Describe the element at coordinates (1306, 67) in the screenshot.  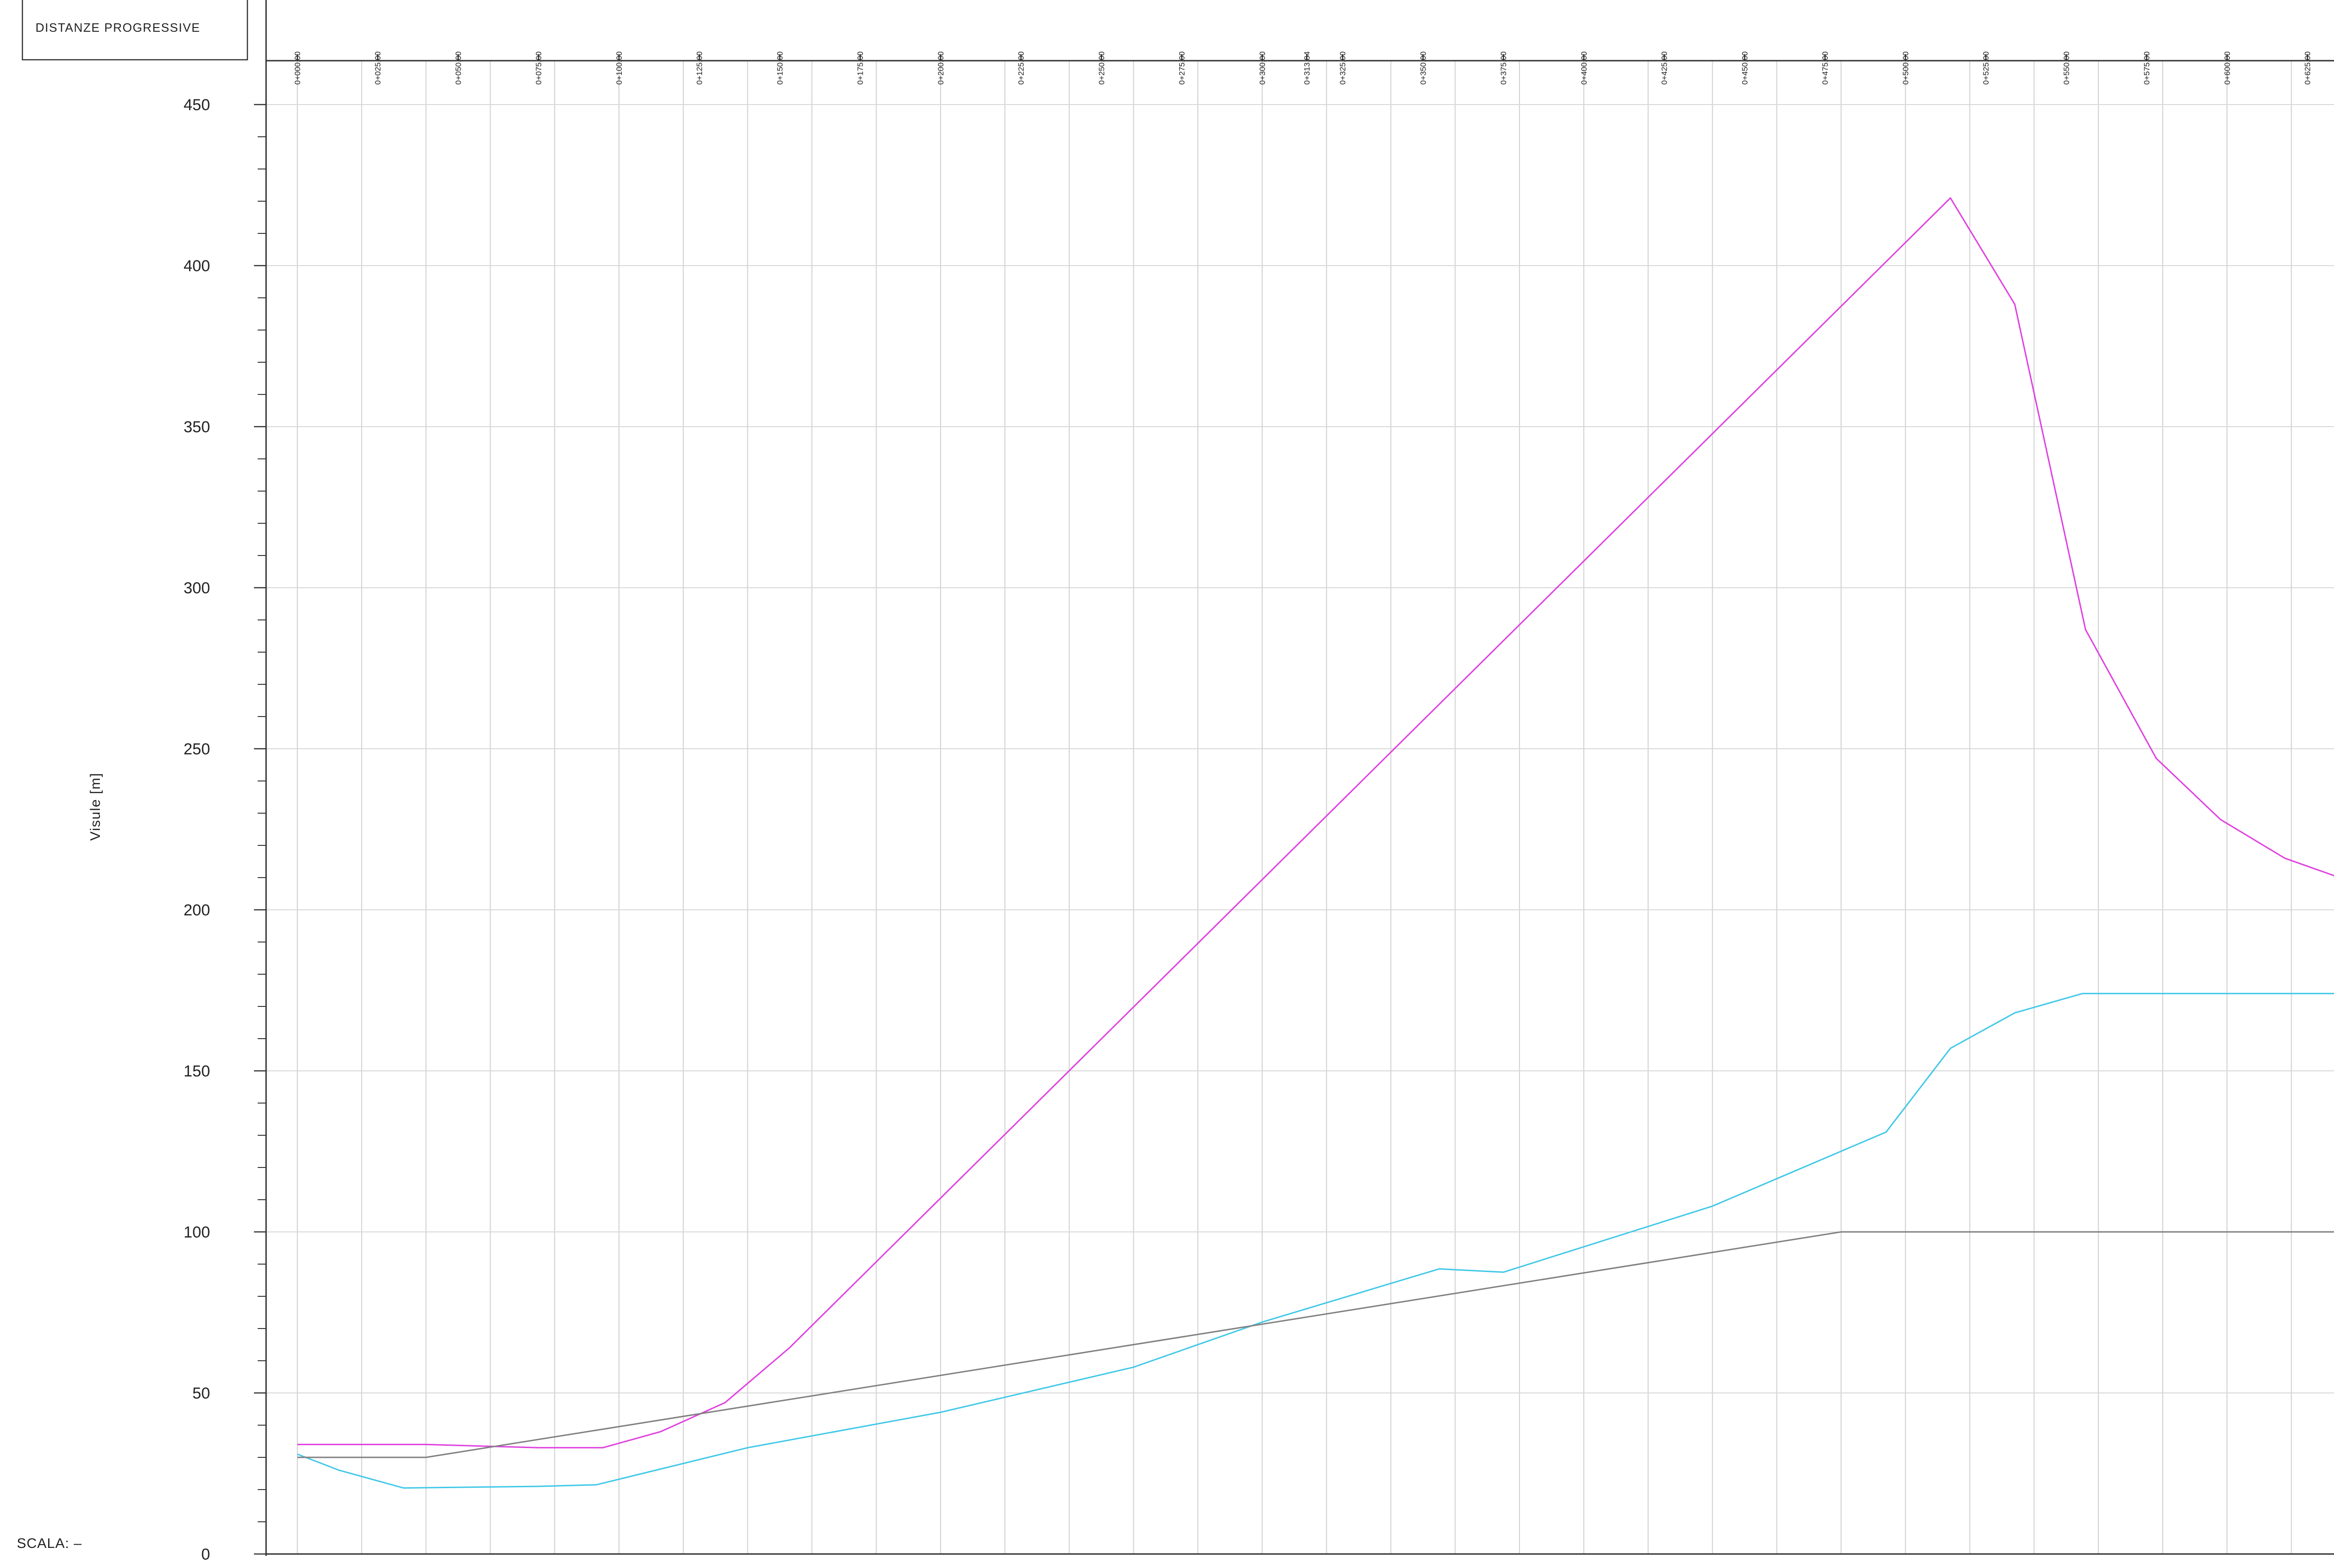
I see `x-tick-label: 0+313.84` at that location.